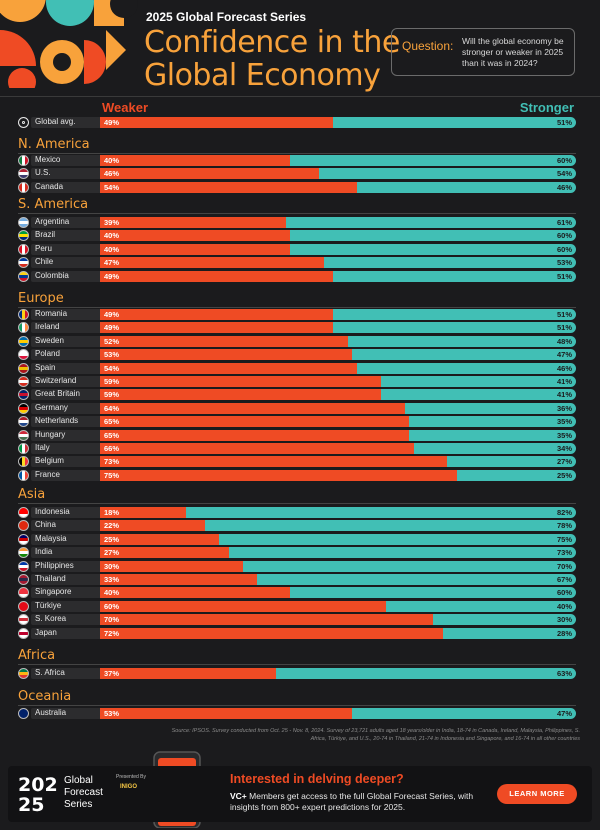  What do you see at coordinates (112, 160) in the screenshot?
I see `value-label-weaker: 40%` at bounding box center [112, 160].